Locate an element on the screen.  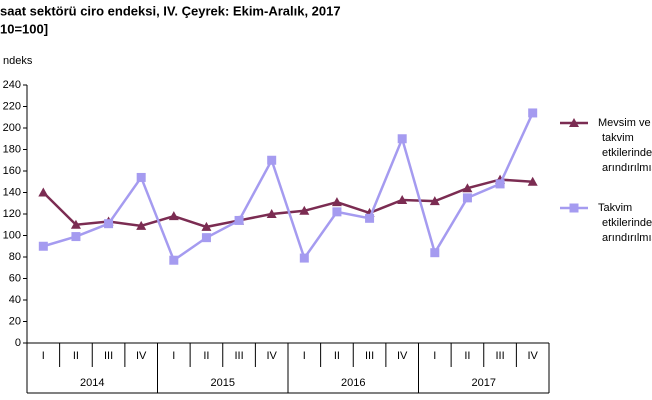
y-tick-label: 160 is located at coordinates (12, 171).